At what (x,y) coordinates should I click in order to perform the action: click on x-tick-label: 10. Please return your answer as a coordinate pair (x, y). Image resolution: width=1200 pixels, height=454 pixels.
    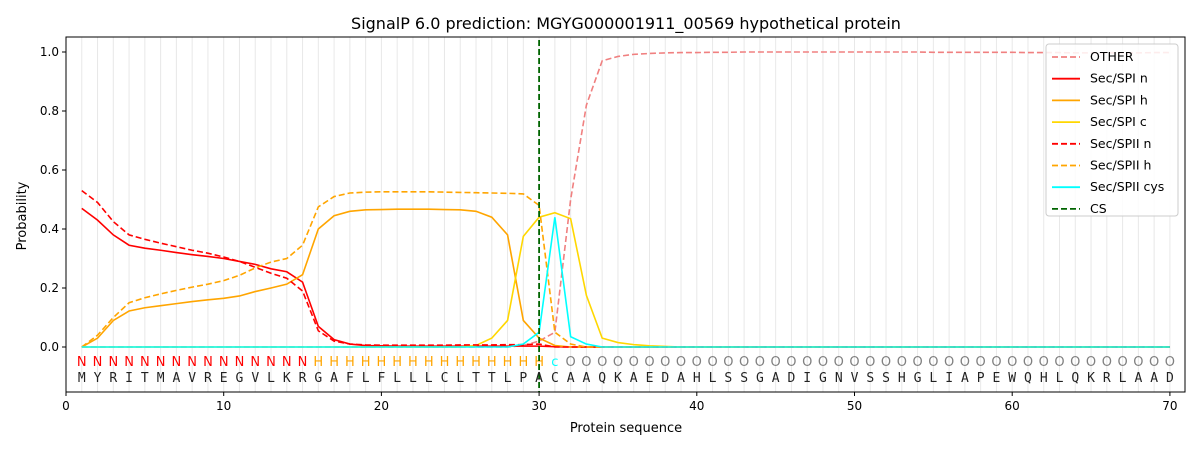
    Looking at the image, I should click on (223, 406).